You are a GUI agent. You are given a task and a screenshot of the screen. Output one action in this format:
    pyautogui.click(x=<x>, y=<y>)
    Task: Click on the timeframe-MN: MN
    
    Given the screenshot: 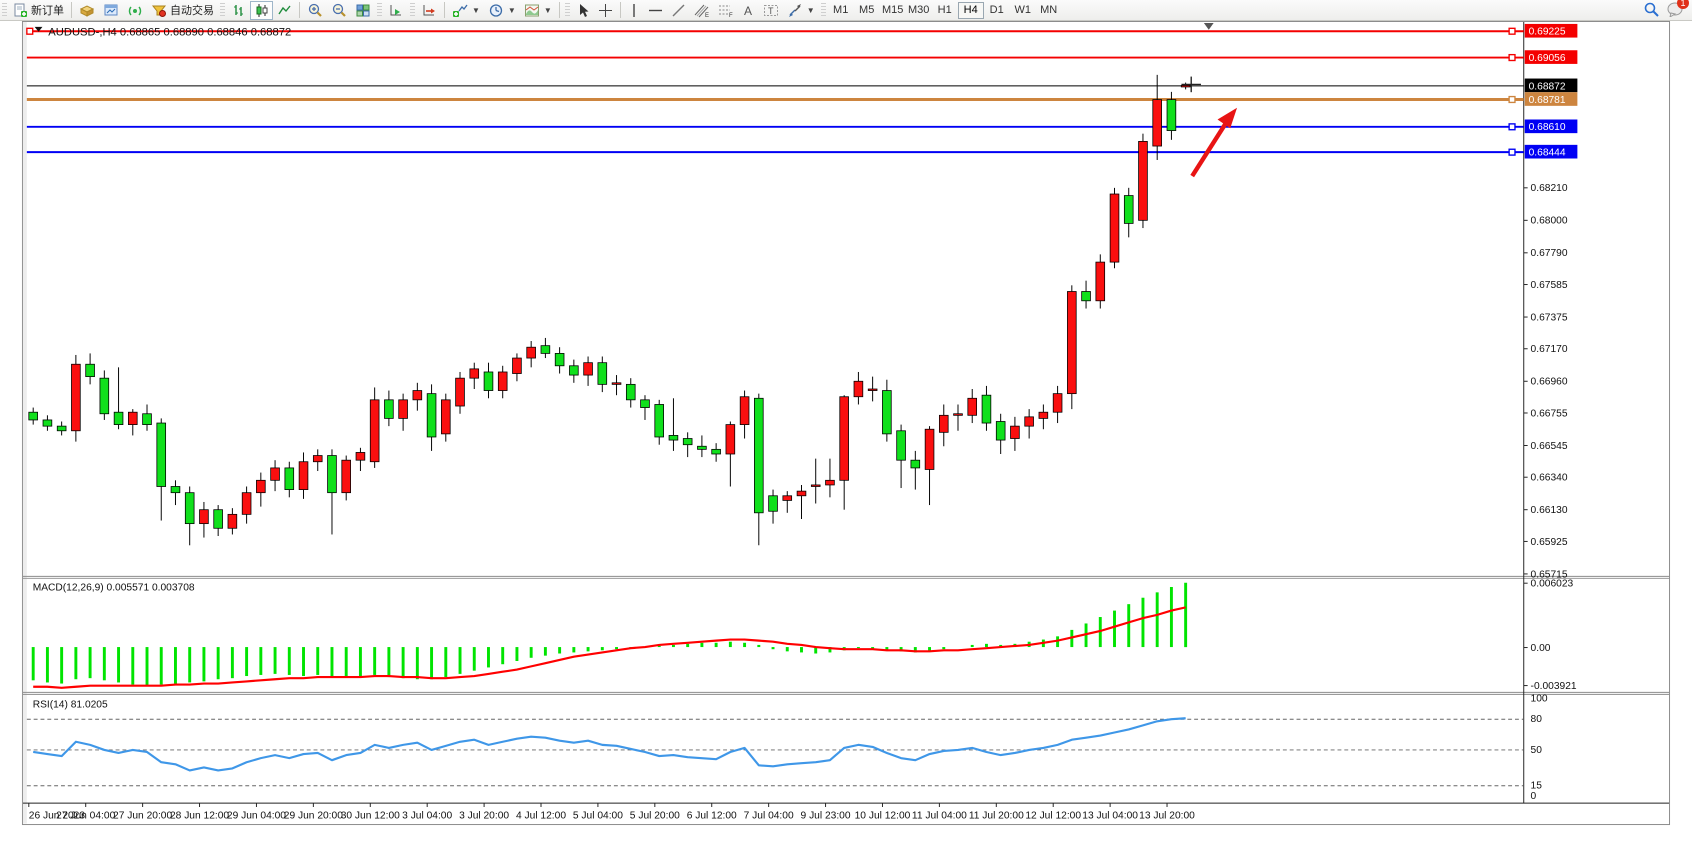 What is the action you would take?
    pyautogui.click(x=1049, y=10)
    